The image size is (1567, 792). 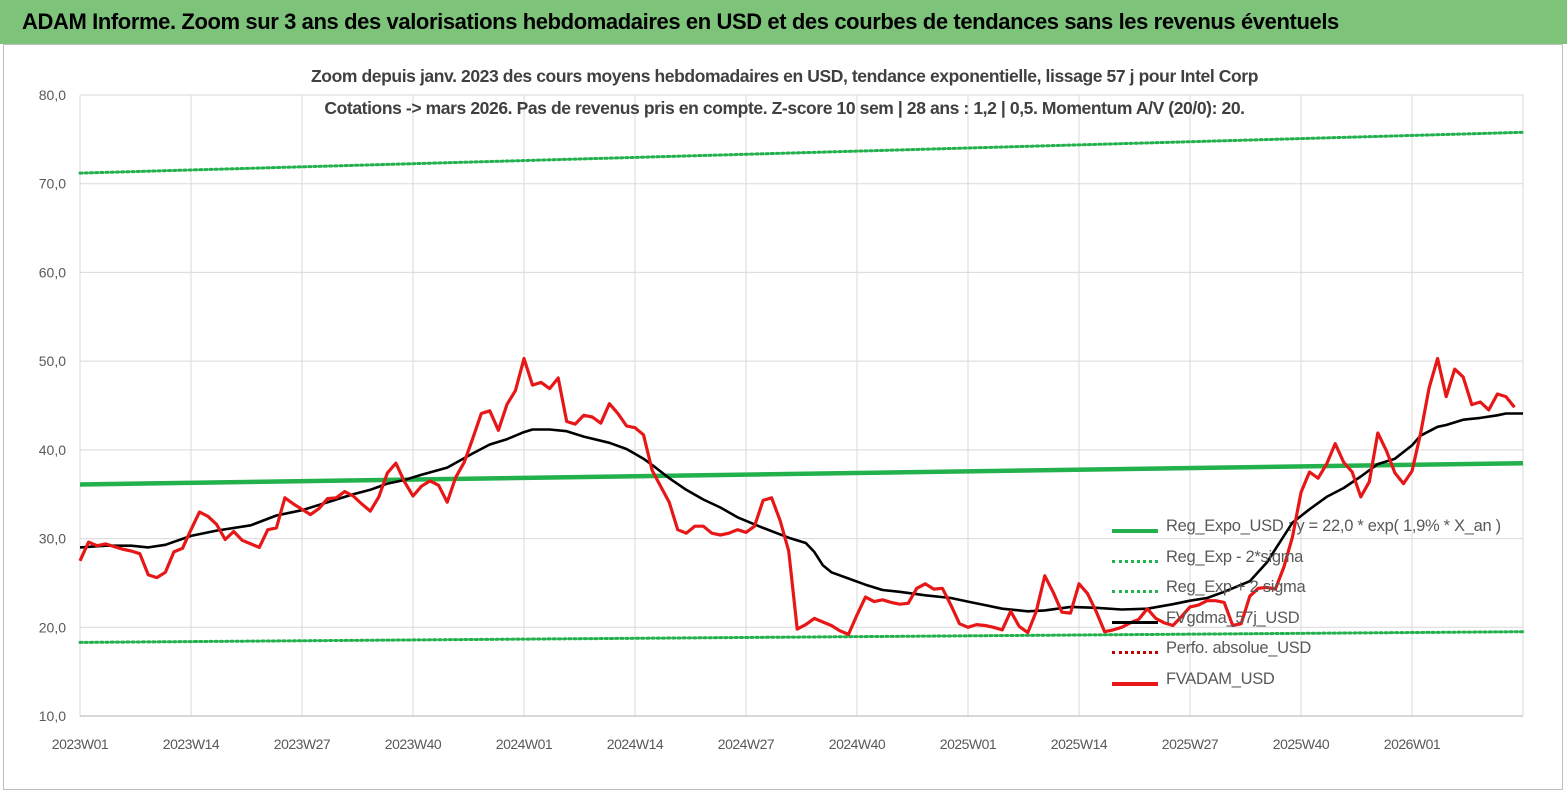 I want to click on reg-expo-line, so click(x=801, y=473).